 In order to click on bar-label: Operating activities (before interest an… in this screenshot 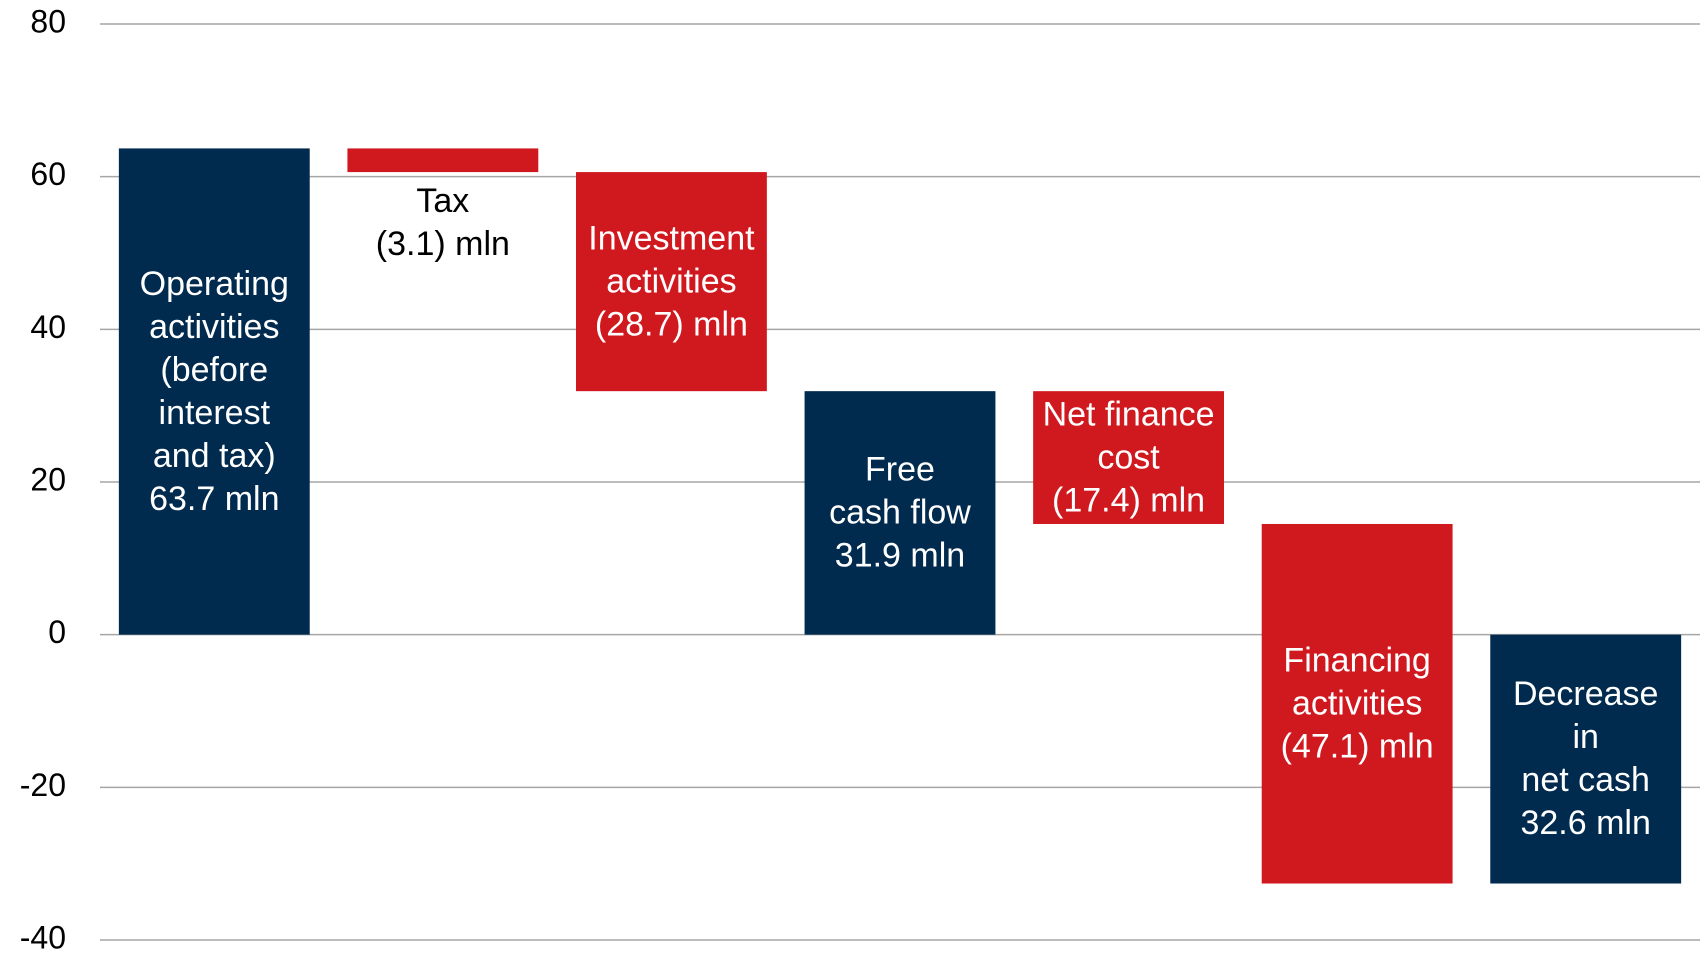, I will do `click(214, 392)`.